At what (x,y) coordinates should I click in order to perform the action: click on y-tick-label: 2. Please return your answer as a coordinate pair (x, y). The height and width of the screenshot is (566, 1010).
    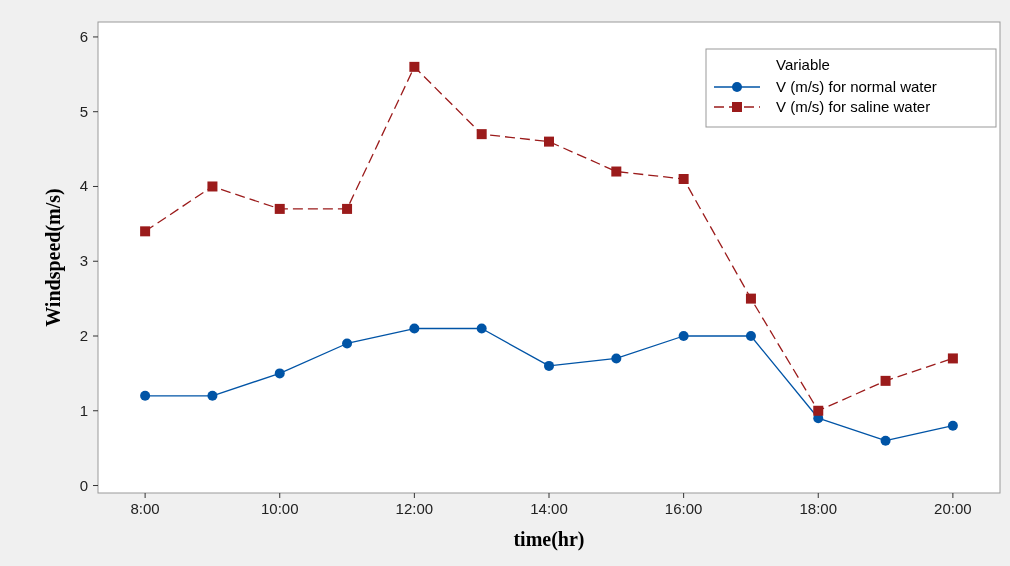
    Looking at the image, I should click on (83, 335).